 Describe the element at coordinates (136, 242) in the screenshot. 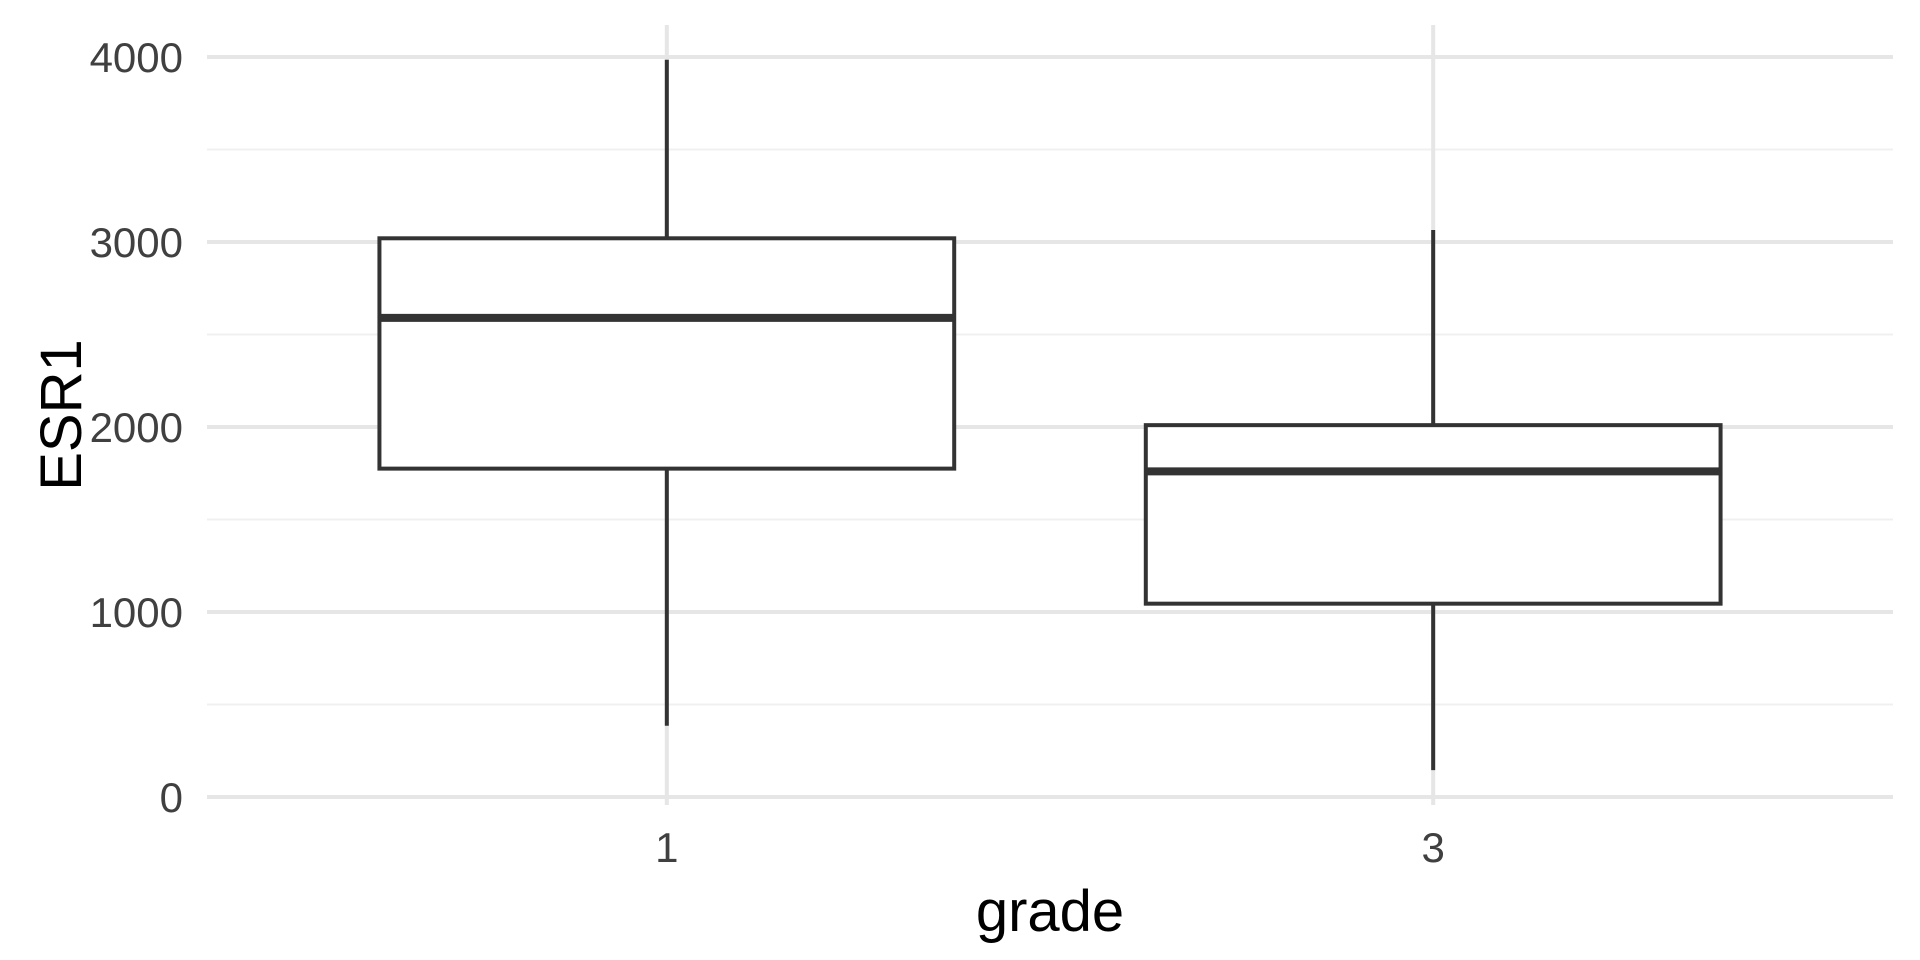

I see `y-tick-label: 3000` at that location.